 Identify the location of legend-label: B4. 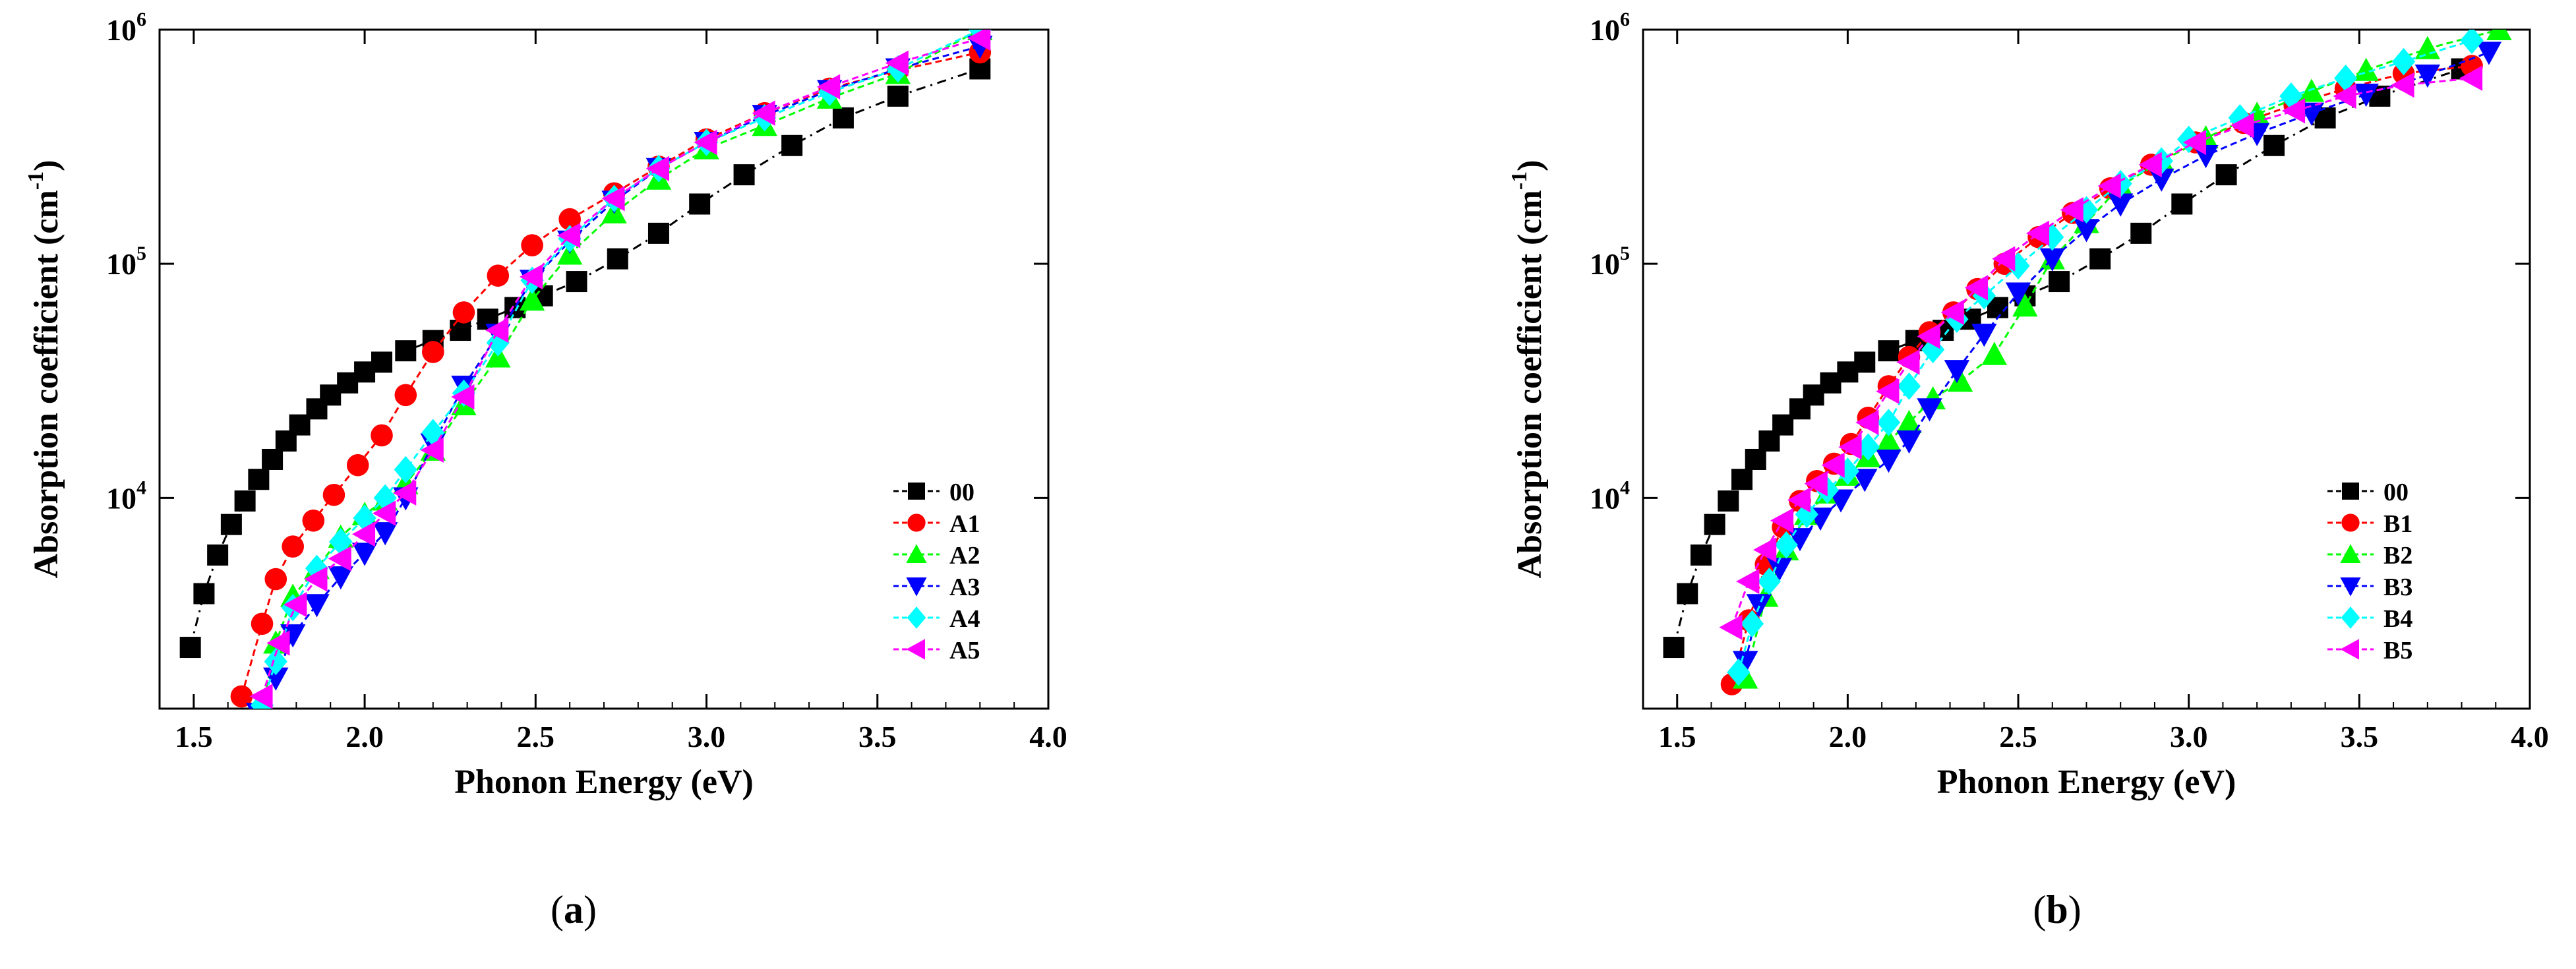
(2397, 619).